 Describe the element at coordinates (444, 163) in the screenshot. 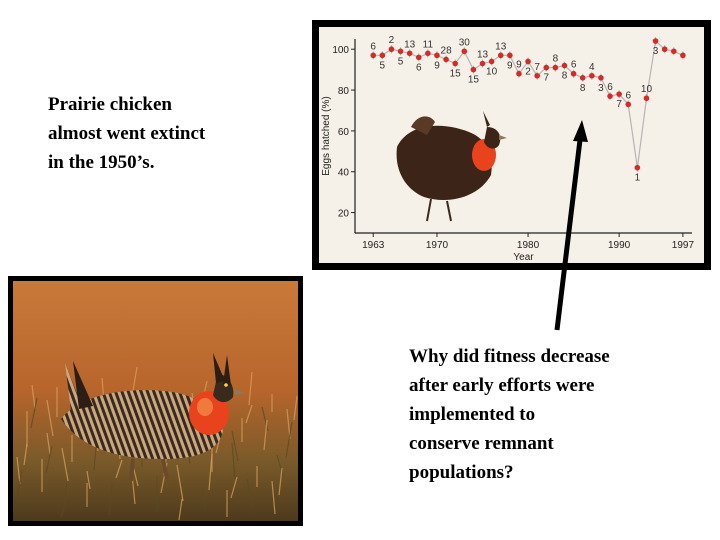

I see `bird-body` at that location.